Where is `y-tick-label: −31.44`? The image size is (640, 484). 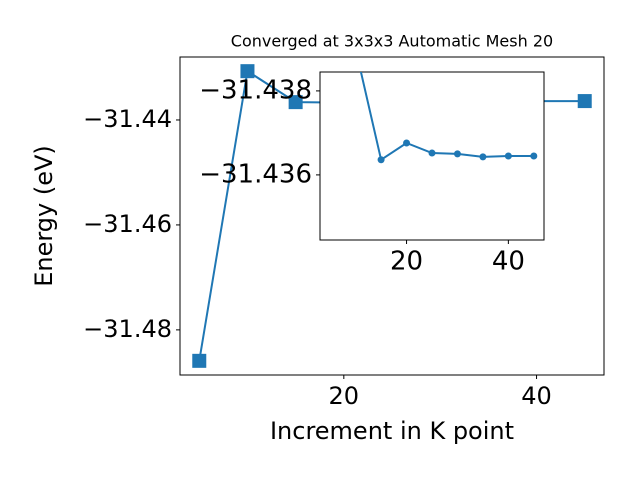 y-tick-label: −31.44 is located at coordinates (127, 119).